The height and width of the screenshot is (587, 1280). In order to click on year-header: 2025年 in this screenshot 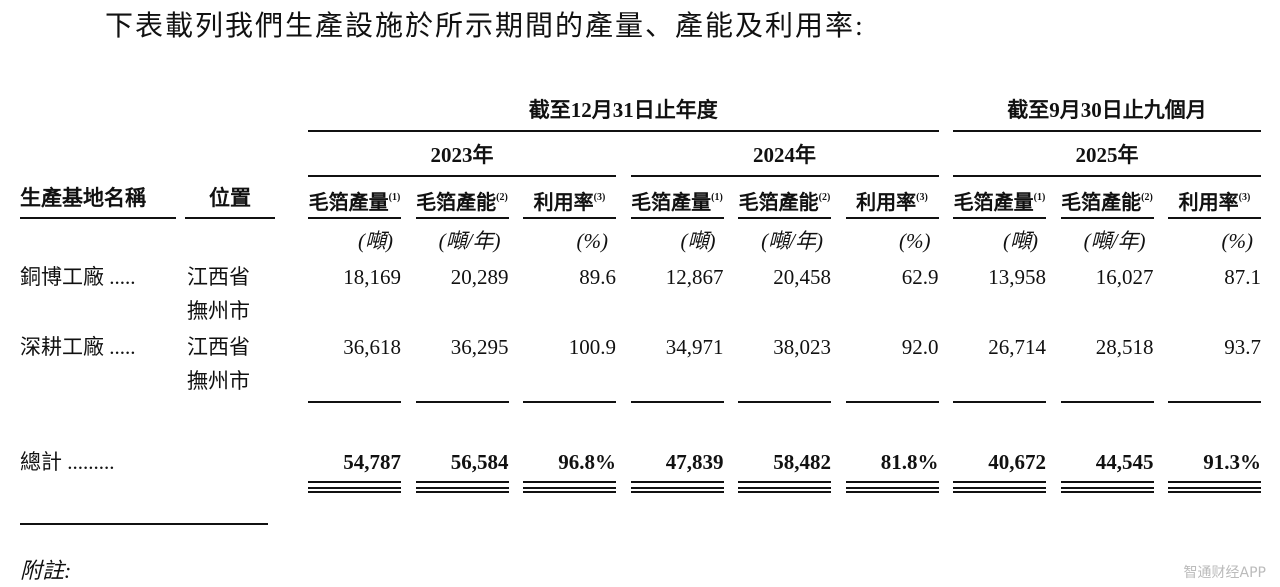, I will do `click(1107, 155)`.